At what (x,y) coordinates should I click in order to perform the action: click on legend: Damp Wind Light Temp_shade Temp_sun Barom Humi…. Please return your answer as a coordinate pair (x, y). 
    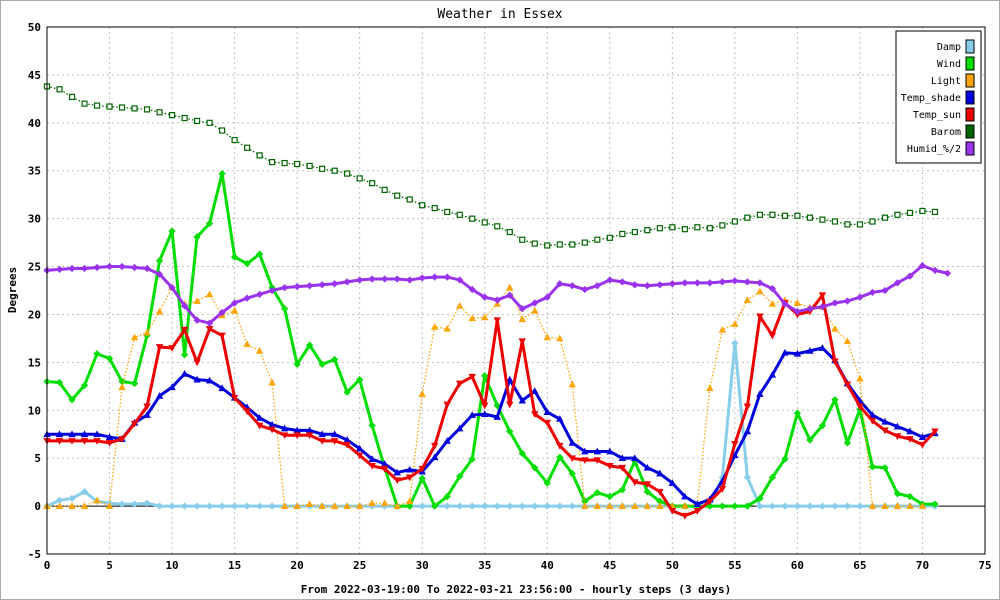
    Looking at the image, I should click on (938, 97).